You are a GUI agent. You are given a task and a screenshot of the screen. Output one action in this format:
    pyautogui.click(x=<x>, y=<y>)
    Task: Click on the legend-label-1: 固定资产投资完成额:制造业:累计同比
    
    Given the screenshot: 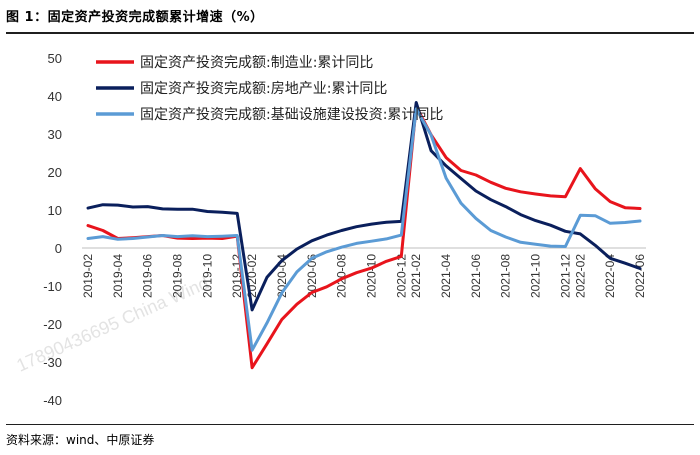 What is the action you would take?
    pyautogui.click(x=256, y=63)
    